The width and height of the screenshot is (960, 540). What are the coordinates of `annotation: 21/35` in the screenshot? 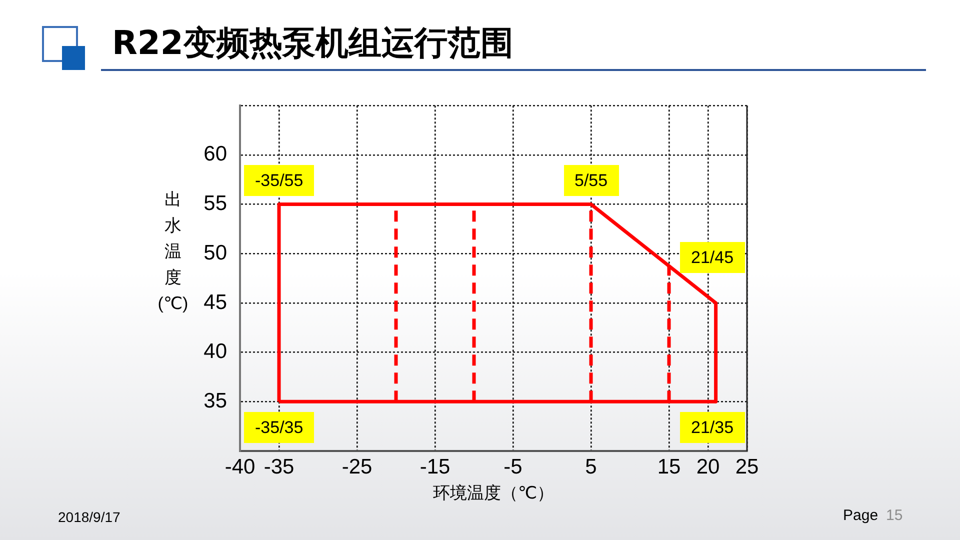 It's located at (712, 427).